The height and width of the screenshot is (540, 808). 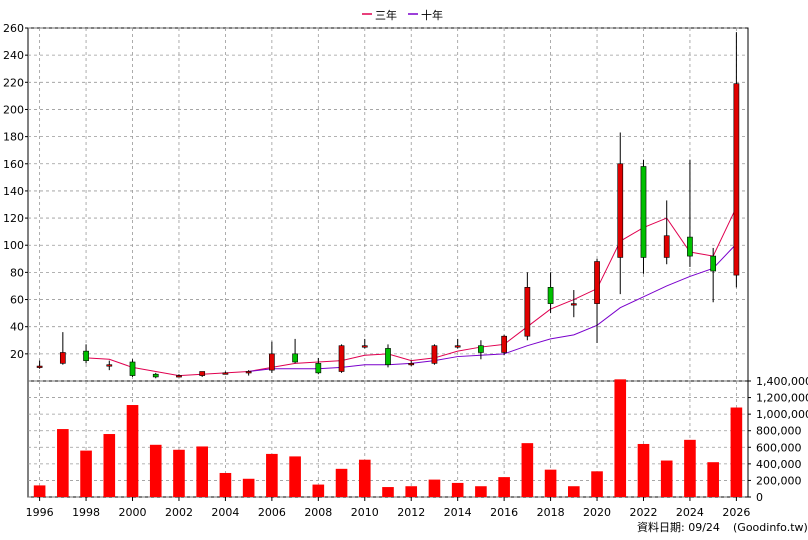 What do you see at coordinates (86, 473) in the screenshot?
I see `volume-bar-1998` at bounding box center [86, 473].